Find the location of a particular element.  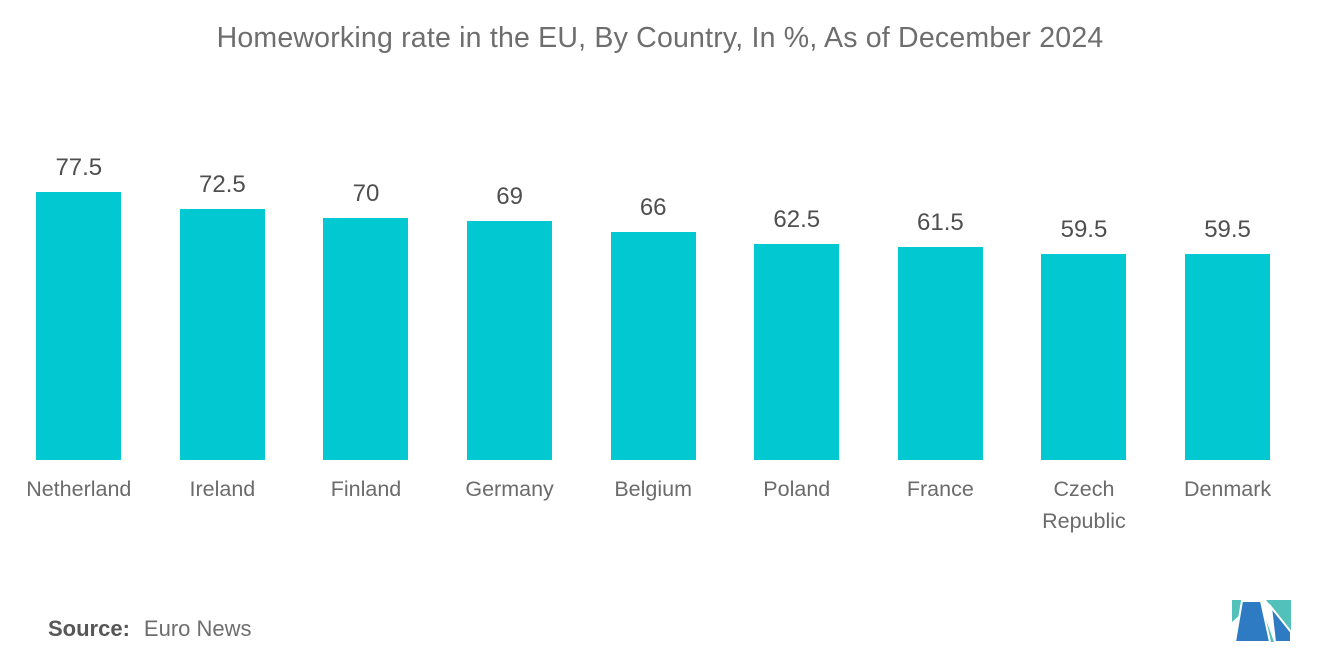

category-label: Czech Republic is located at coordinates (1084, 505).